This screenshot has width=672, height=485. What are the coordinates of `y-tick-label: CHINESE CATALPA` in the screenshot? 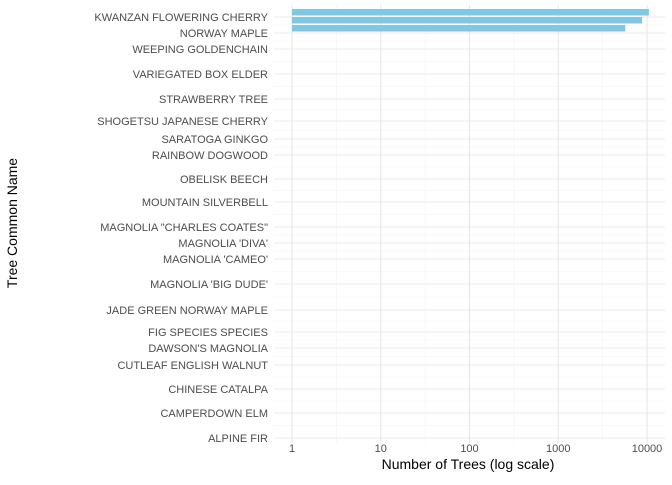 It's located at (218, 390).